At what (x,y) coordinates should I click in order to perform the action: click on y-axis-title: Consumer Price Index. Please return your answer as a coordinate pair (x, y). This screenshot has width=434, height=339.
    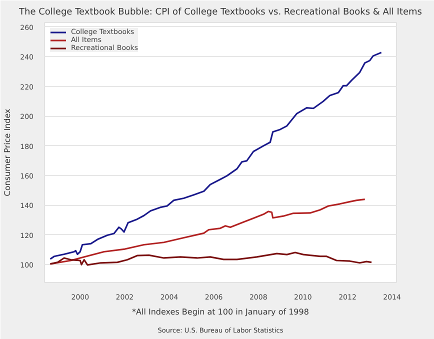
    Looking at the image, I should click on (7, 152).